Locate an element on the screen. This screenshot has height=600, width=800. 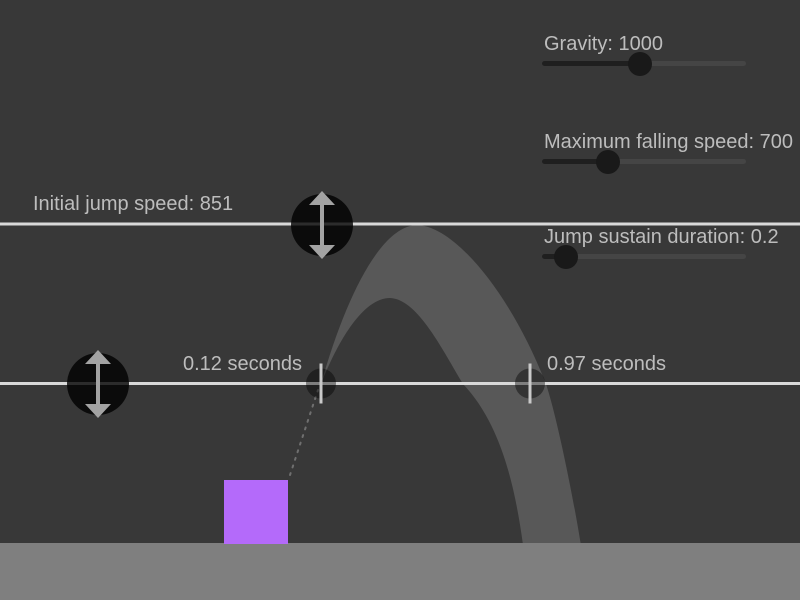
maximum-falling-speed-slider-track is located at coordinates (644, 161).